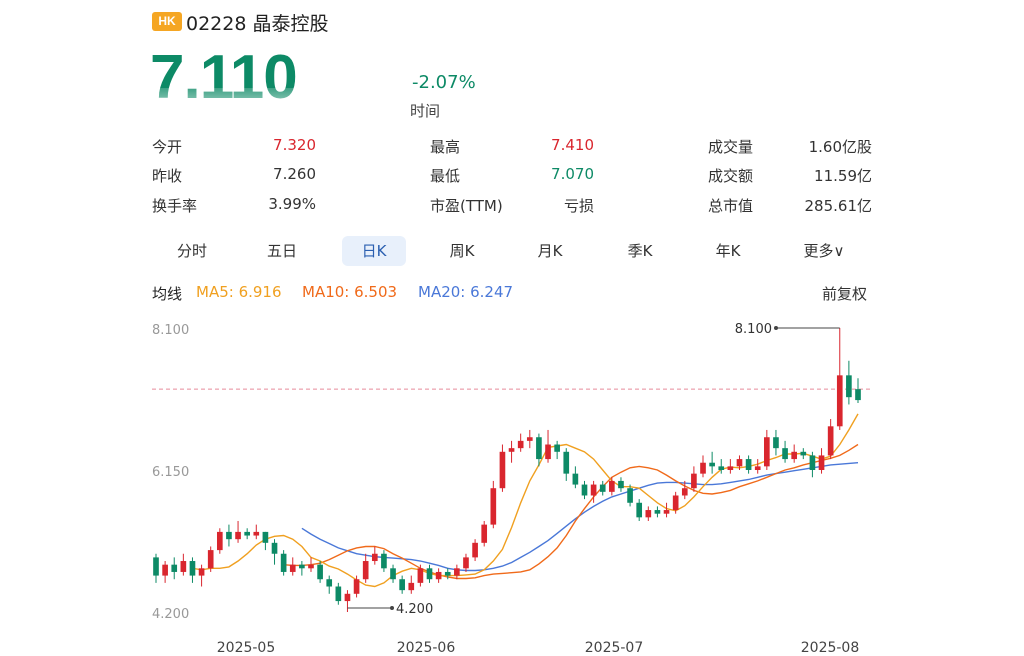 This screenshot has width=1024, height=656. I want to click on stat-value: 7.260, so click(294, 174).